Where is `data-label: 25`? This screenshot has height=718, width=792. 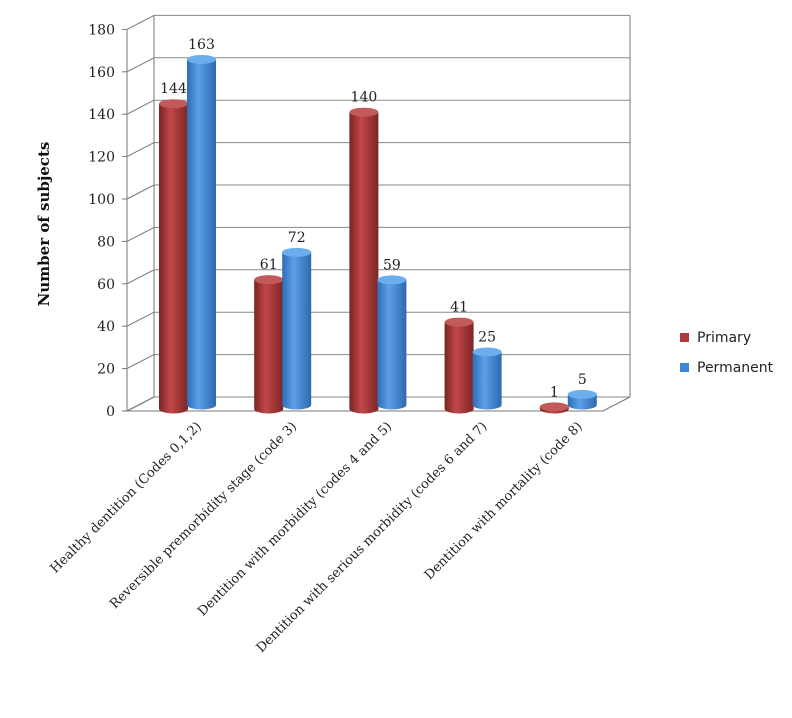
data-label: 25 is located at coordinates (487, 338).